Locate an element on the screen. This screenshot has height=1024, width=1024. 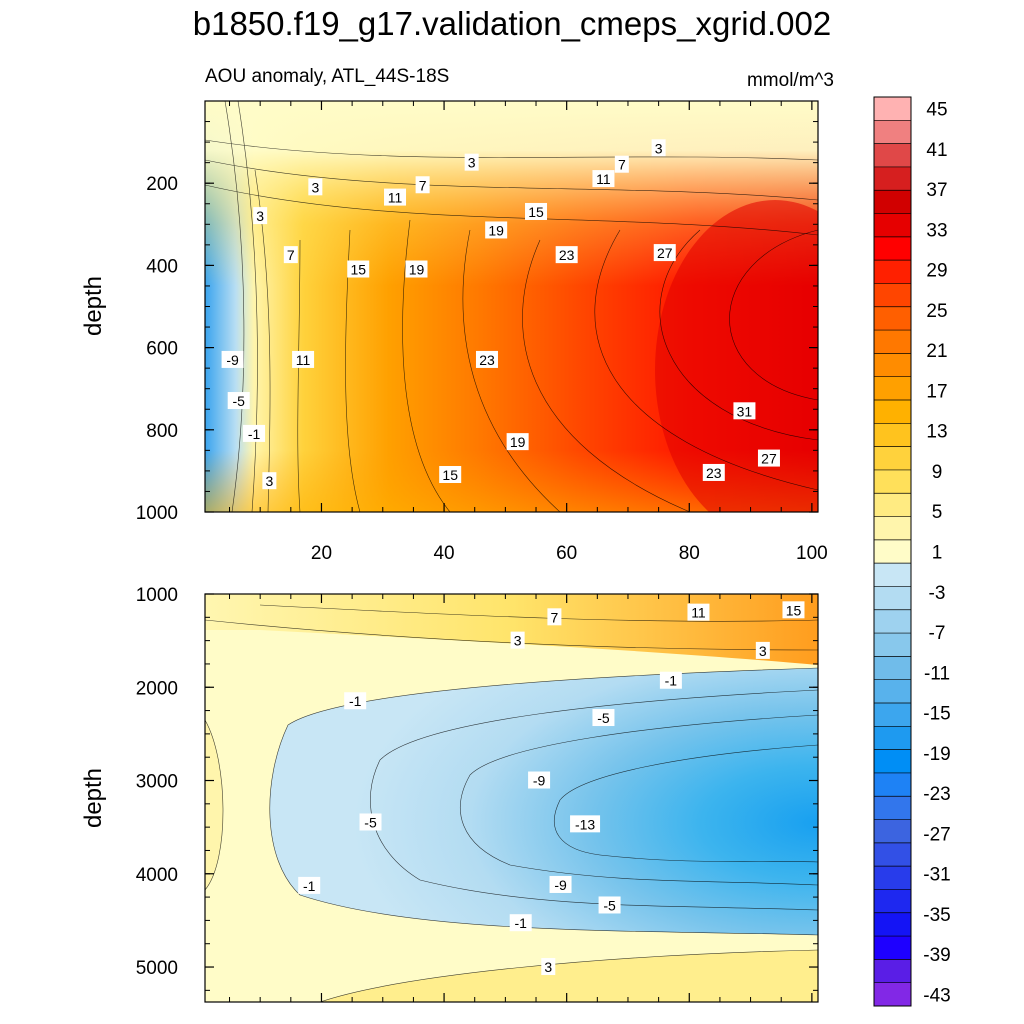
colorbar-label: -43 is located at coordinates (936, 995).